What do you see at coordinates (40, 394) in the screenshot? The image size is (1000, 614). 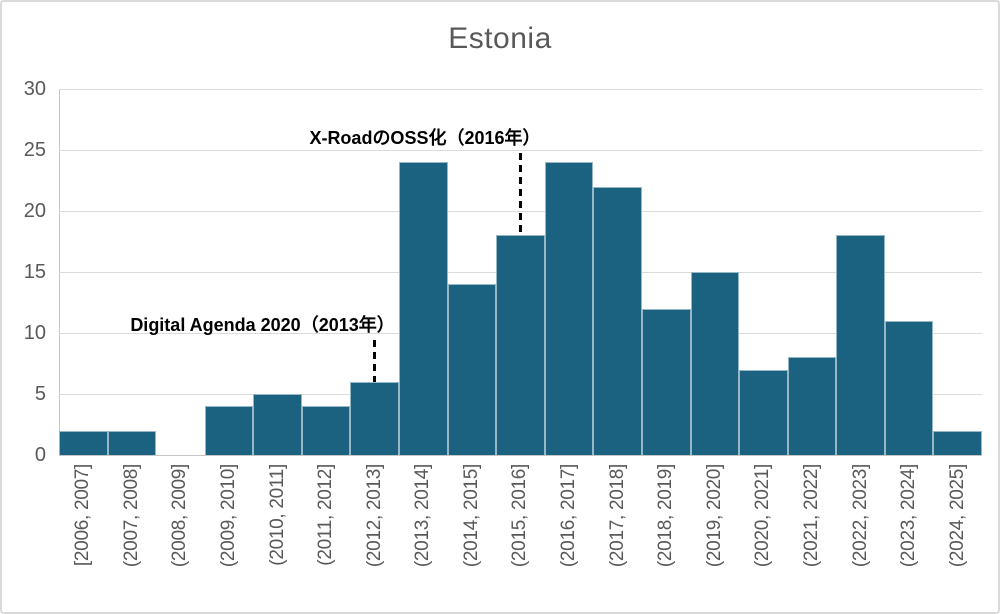 I see `y-tick-label: 5` at bounding box center [40, 394].